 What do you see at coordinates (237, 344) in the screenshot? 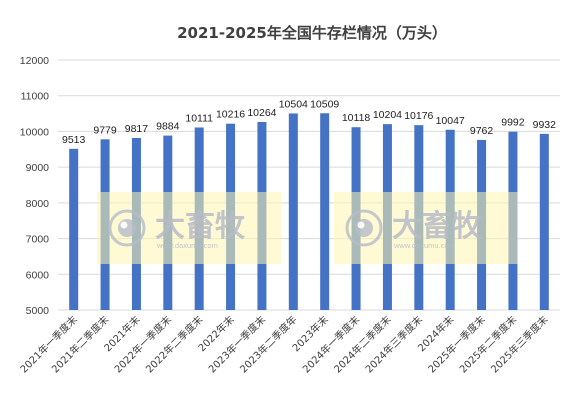
I see `x-tick-label: 2023年一季度末` at bounding box center [237, 344].